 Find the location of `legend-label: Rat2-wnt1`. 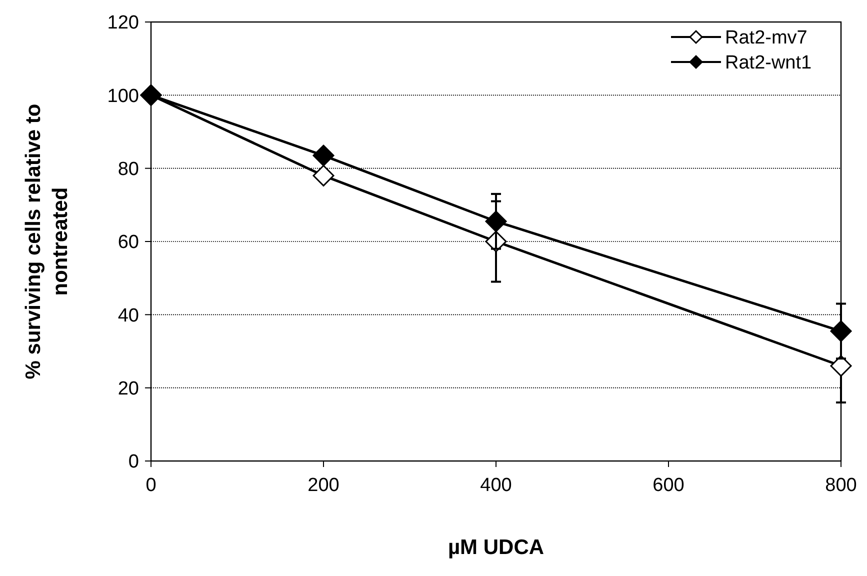

legend-label: Rat2-wnt1 is located at coordinates (768, 63).